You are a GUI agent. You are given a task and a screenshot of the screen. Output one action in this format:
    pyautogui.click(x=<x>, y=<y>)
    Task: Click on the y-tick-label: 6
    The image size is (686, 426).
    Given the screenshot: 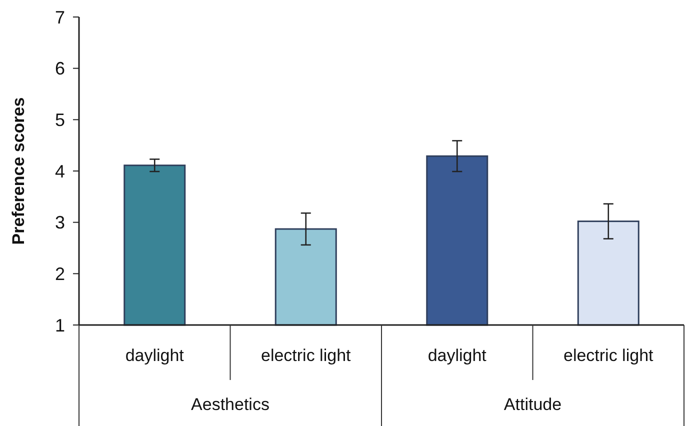 What is the action you would take?
    pyautogui.click(x=59, y=68)
    